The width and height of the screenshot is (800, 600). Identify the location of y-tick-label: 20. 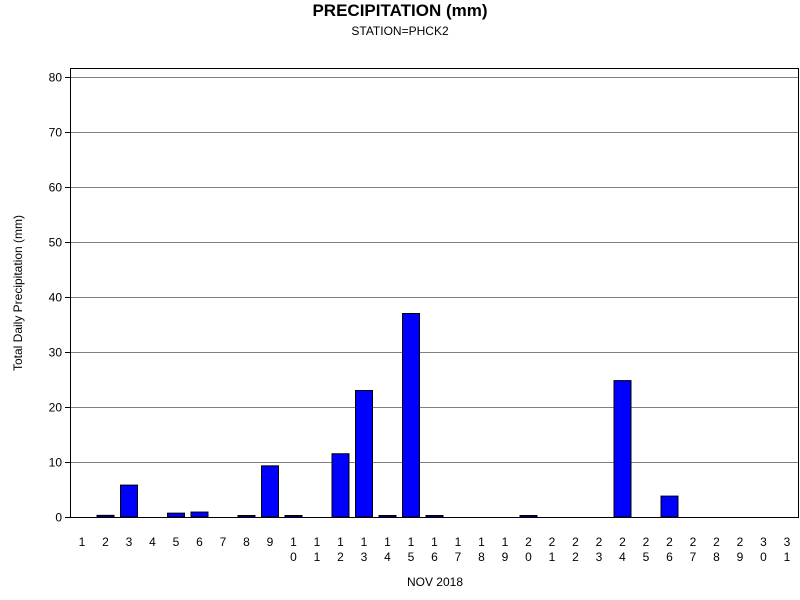
(56, 408).